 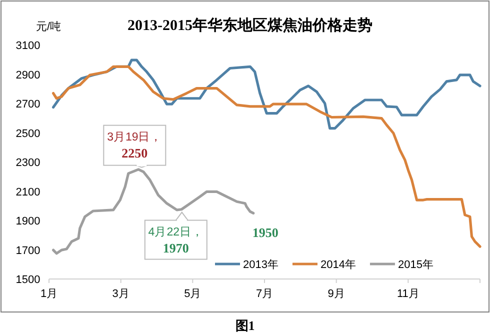 I want to click on y-tick-label: 2300, so click(x=28, y=163).